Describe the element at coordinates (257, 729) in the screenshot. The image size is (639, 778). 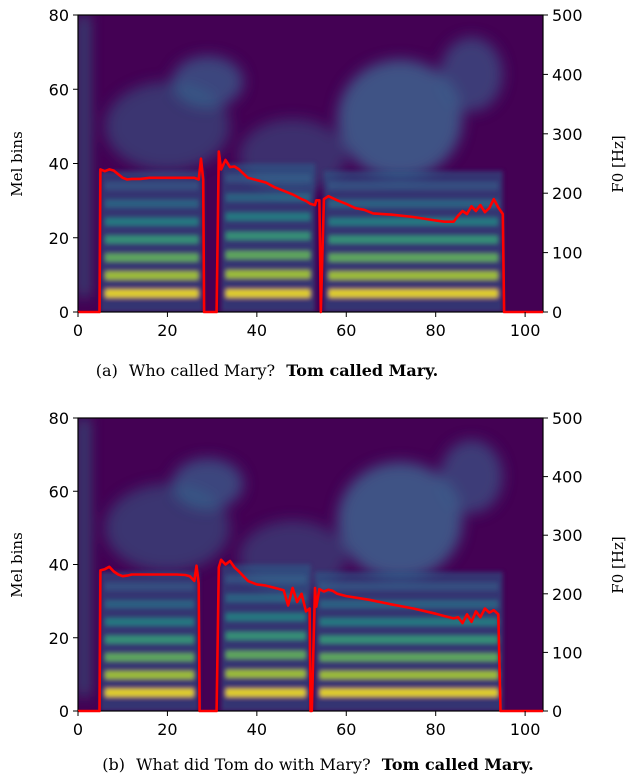
I see `x-tick-label-b: 40` at that location.